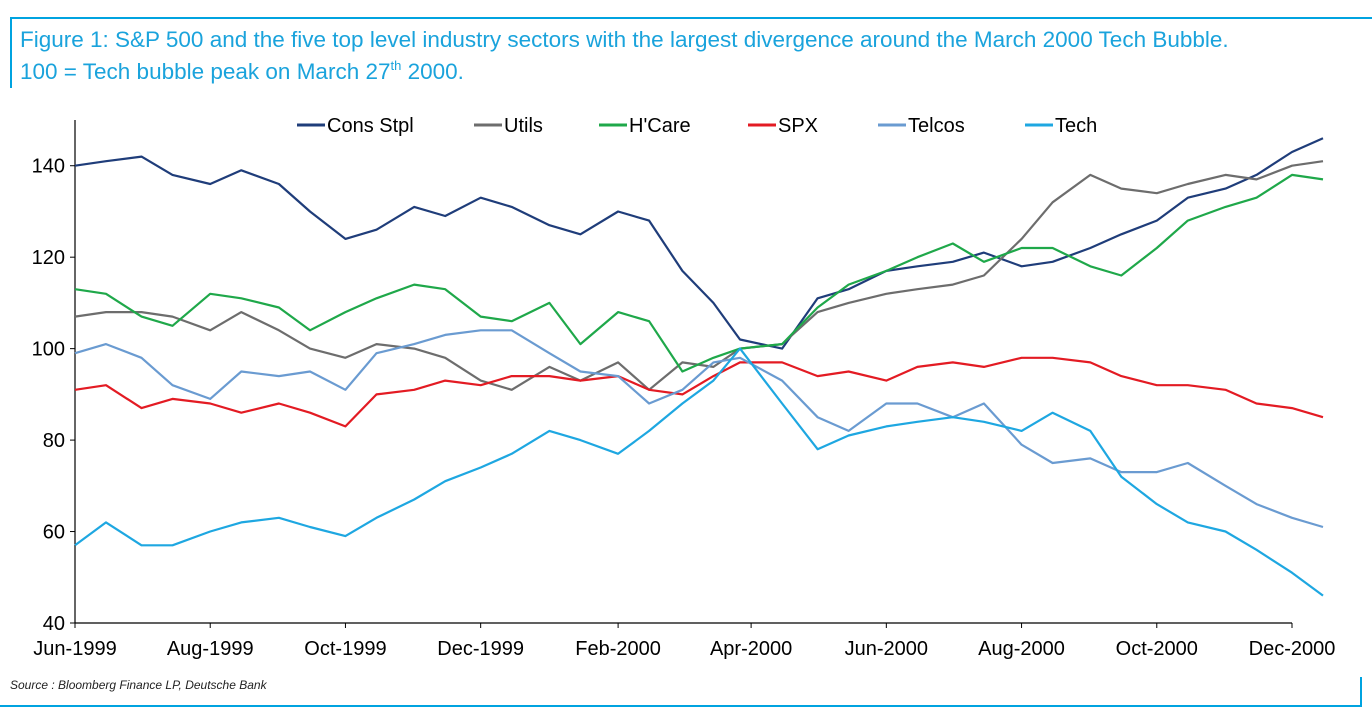  What do you see at coordinates (370, 126) in the screenshot?
I see `legend-label: Cons Stpl` at bounding box center [370, 126].